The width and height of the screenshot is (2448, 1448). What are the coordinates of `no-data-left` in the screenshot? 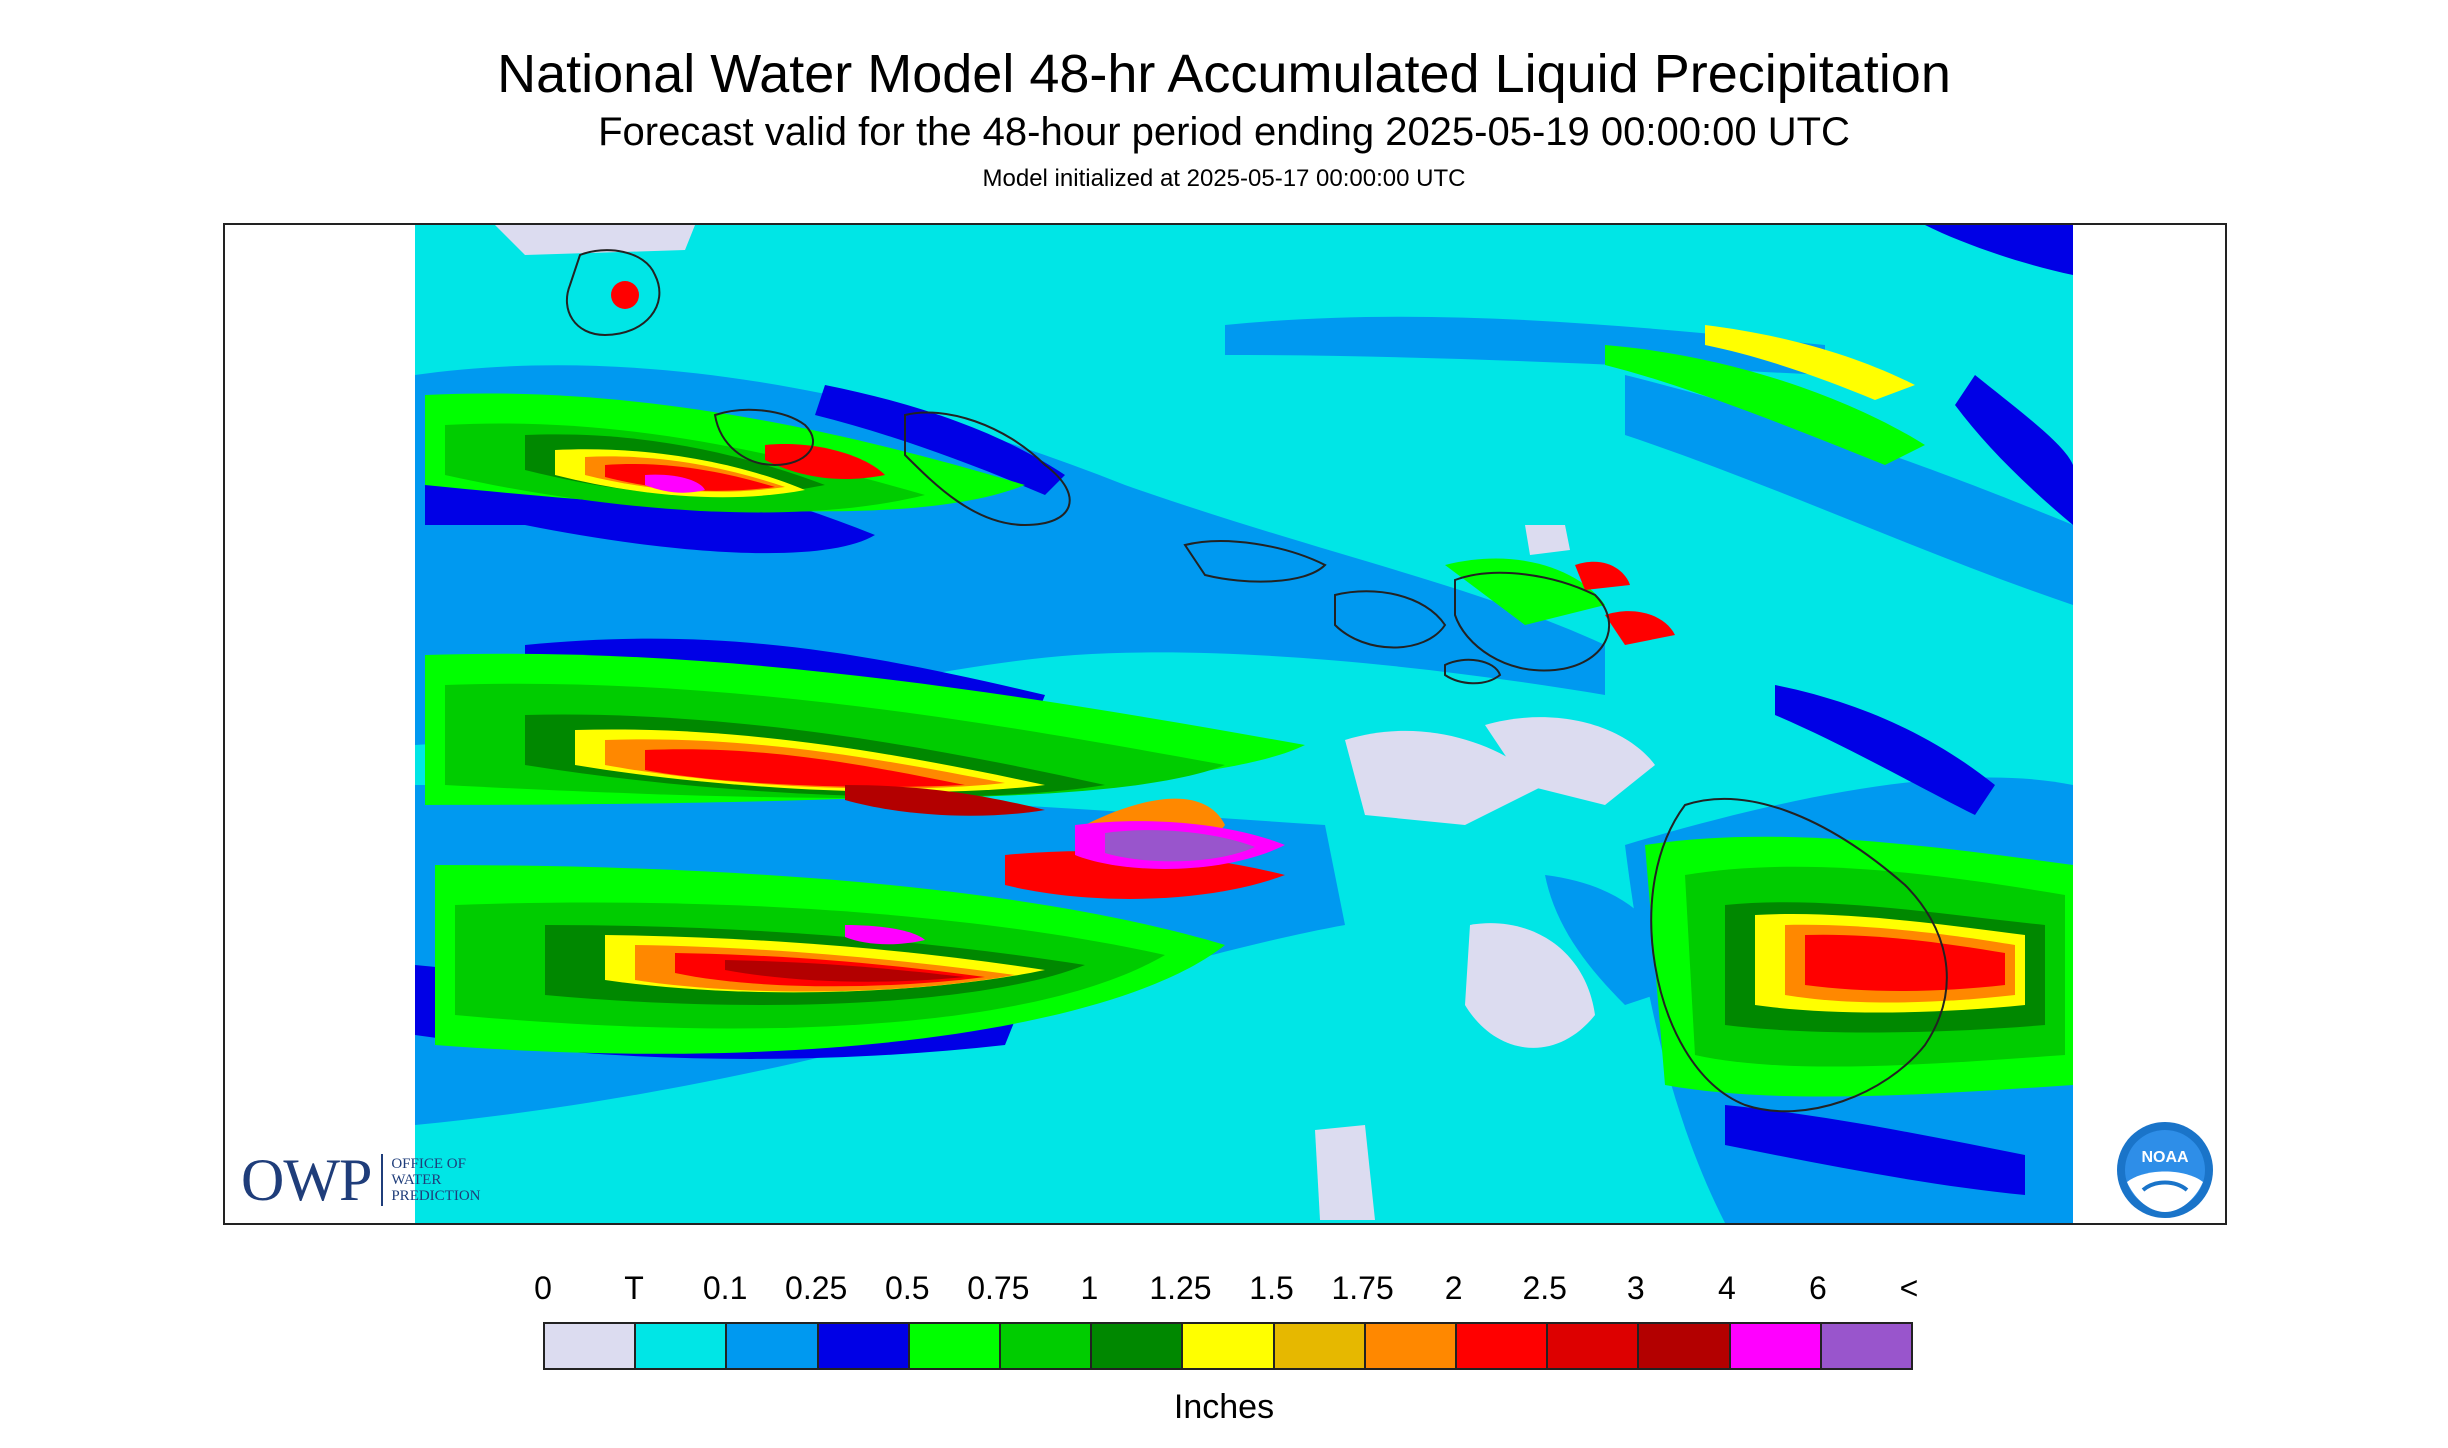 It's located at (320, 724).